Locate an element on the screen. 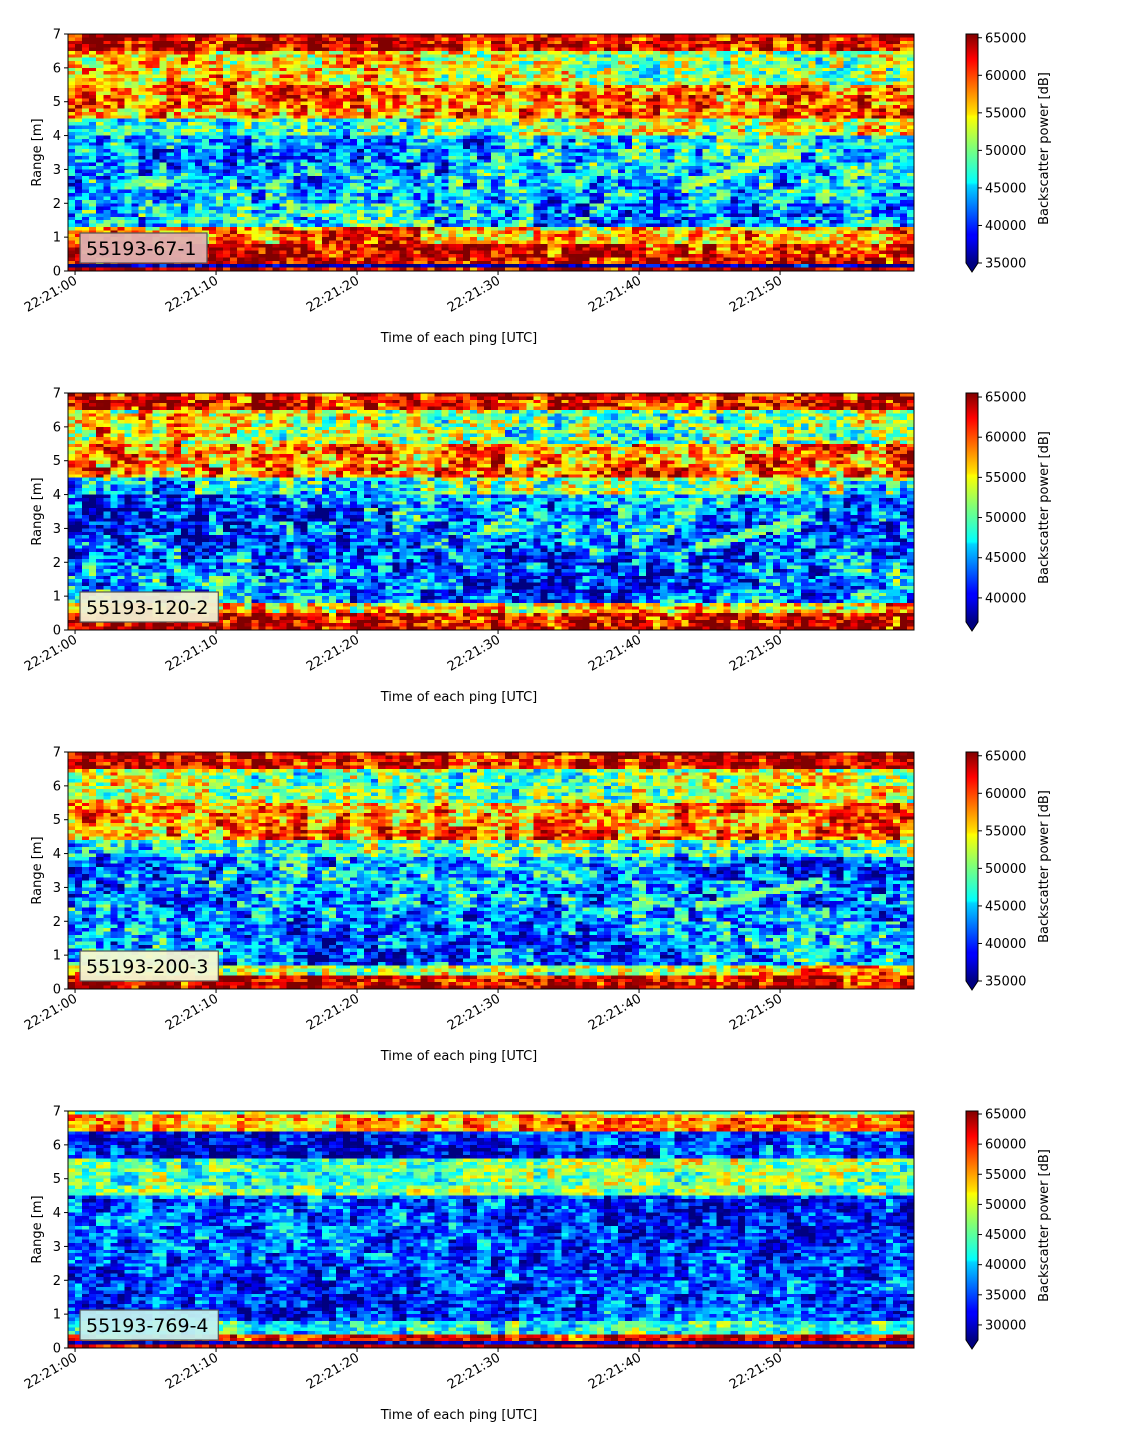  panel-label: 55193-200-3 is located at coordinates (147, 967).